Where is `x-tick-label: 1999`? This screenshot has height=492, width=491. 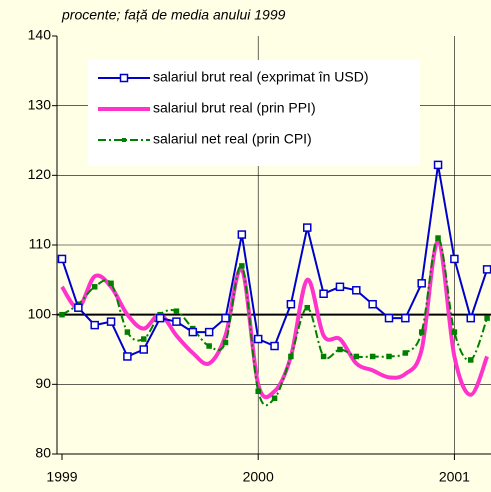 x-tick-label: 1999 is located at coordinates (61, 477).